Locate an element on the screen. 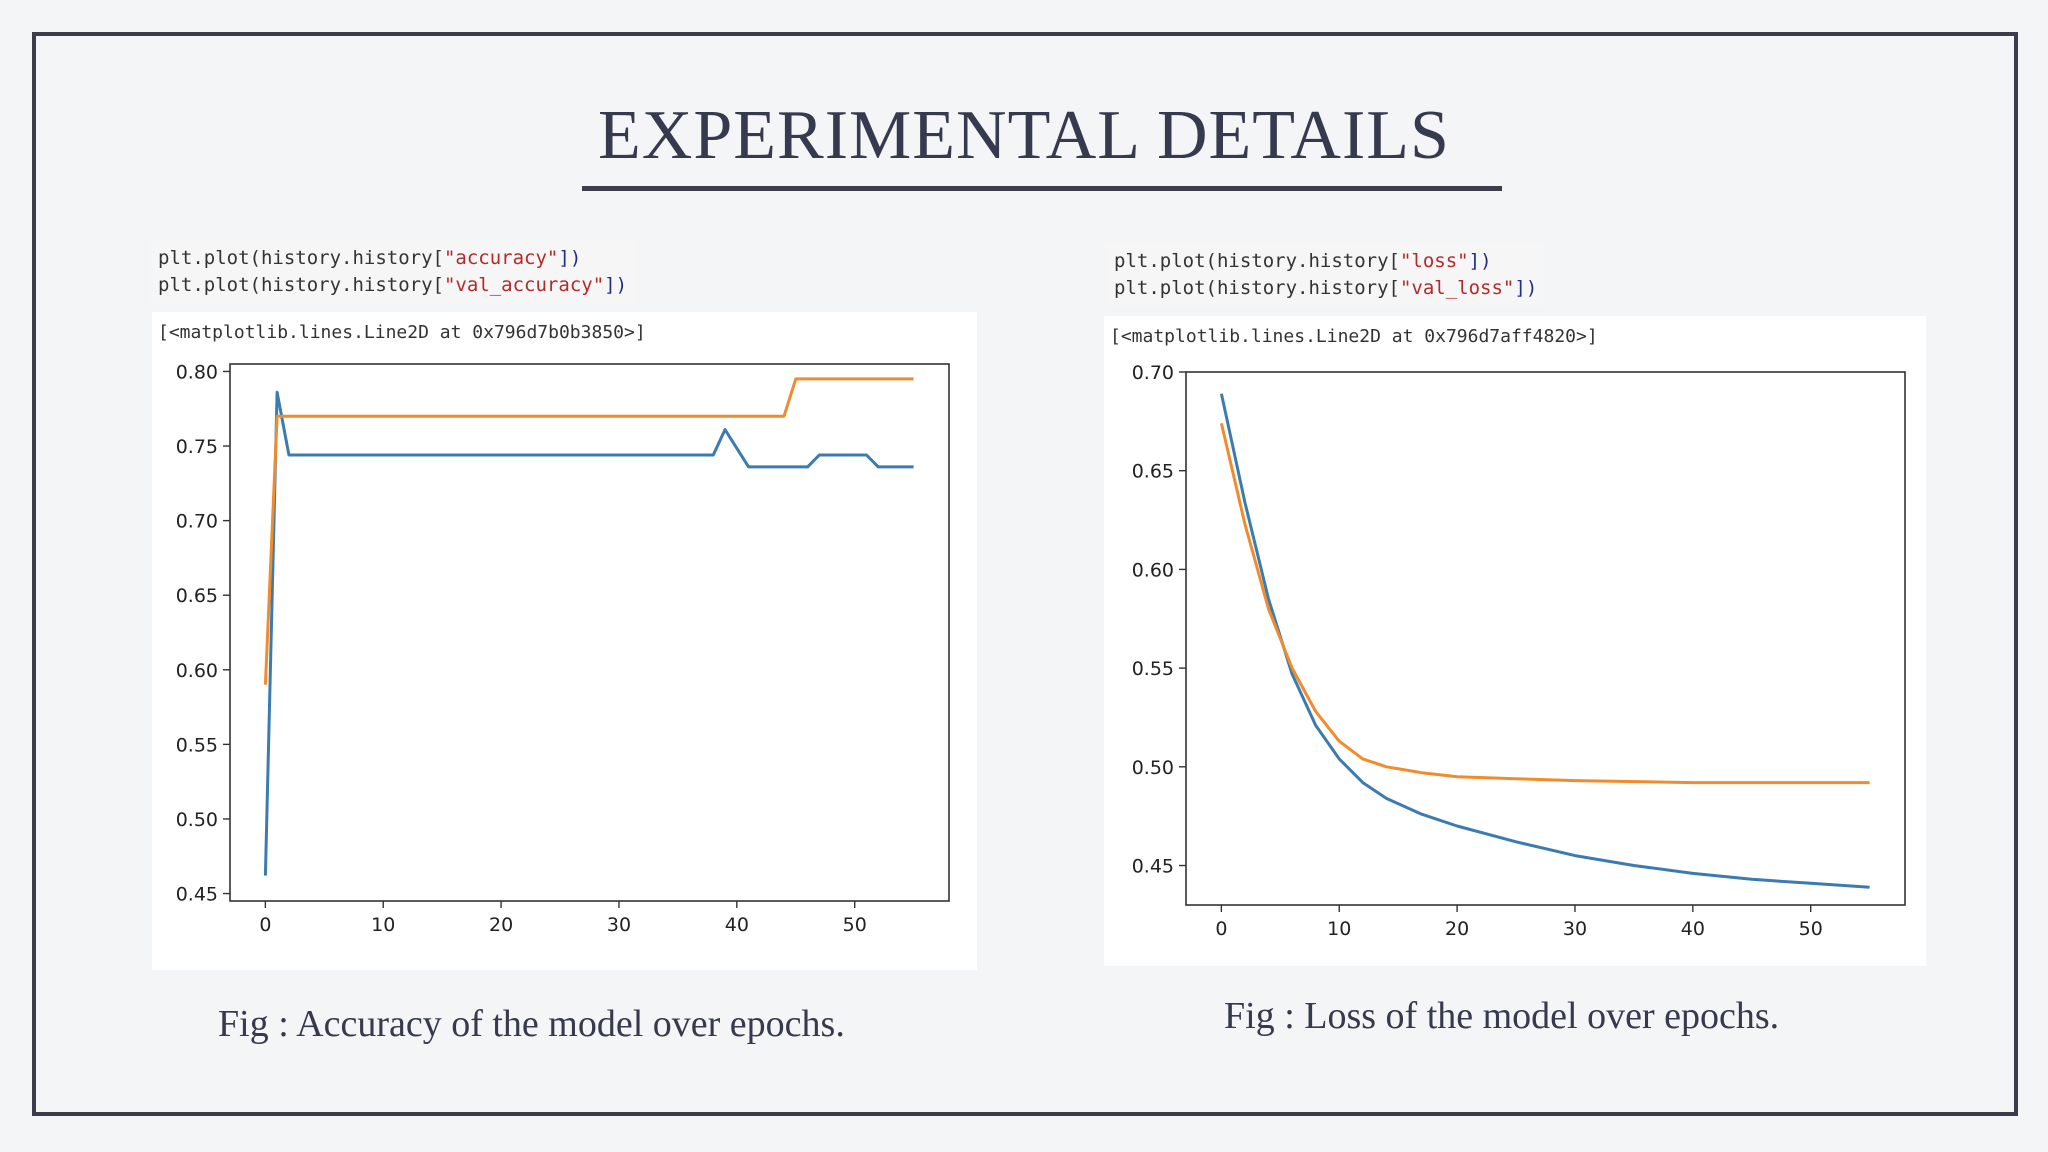 The height and width of the screenshot is (1152, 2048). left-code-line2-pre: plt.plot(history.history[ is located at coordinates (301, 285).